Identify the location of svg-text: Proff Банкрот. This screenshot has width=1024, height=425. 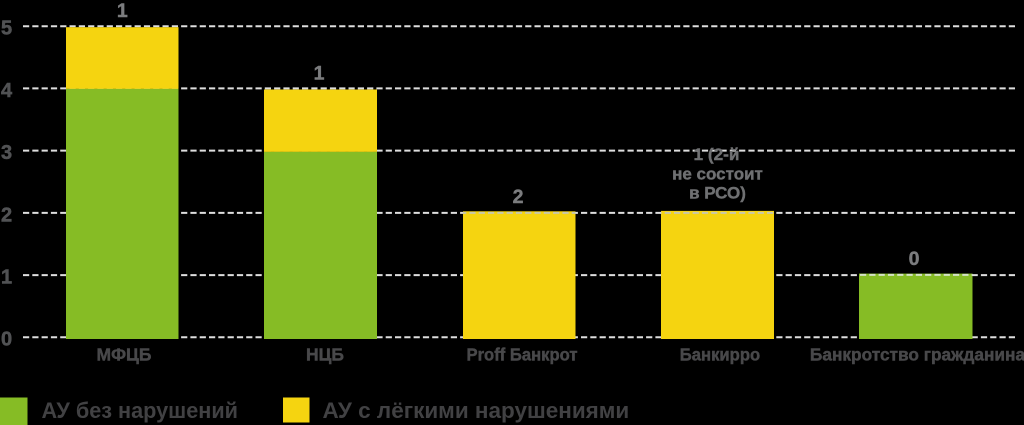
(522, 355).